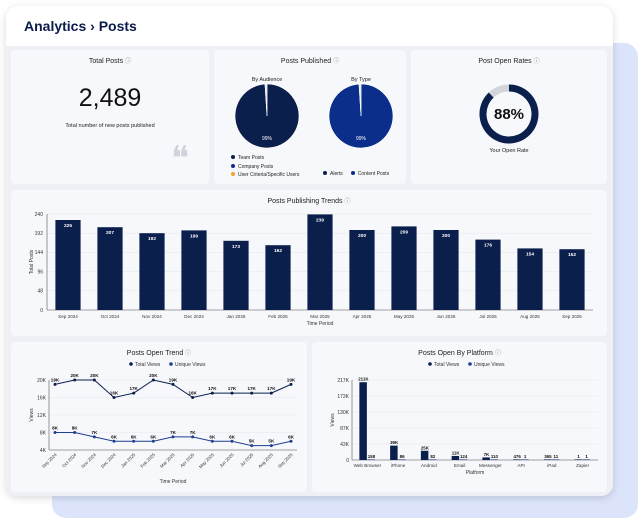 The height and width of the screenshot is (518, 639). Describe the element at coordinates (167, 460) in the screenshot. I see `x-tick-label: Mar 2025` at that location.